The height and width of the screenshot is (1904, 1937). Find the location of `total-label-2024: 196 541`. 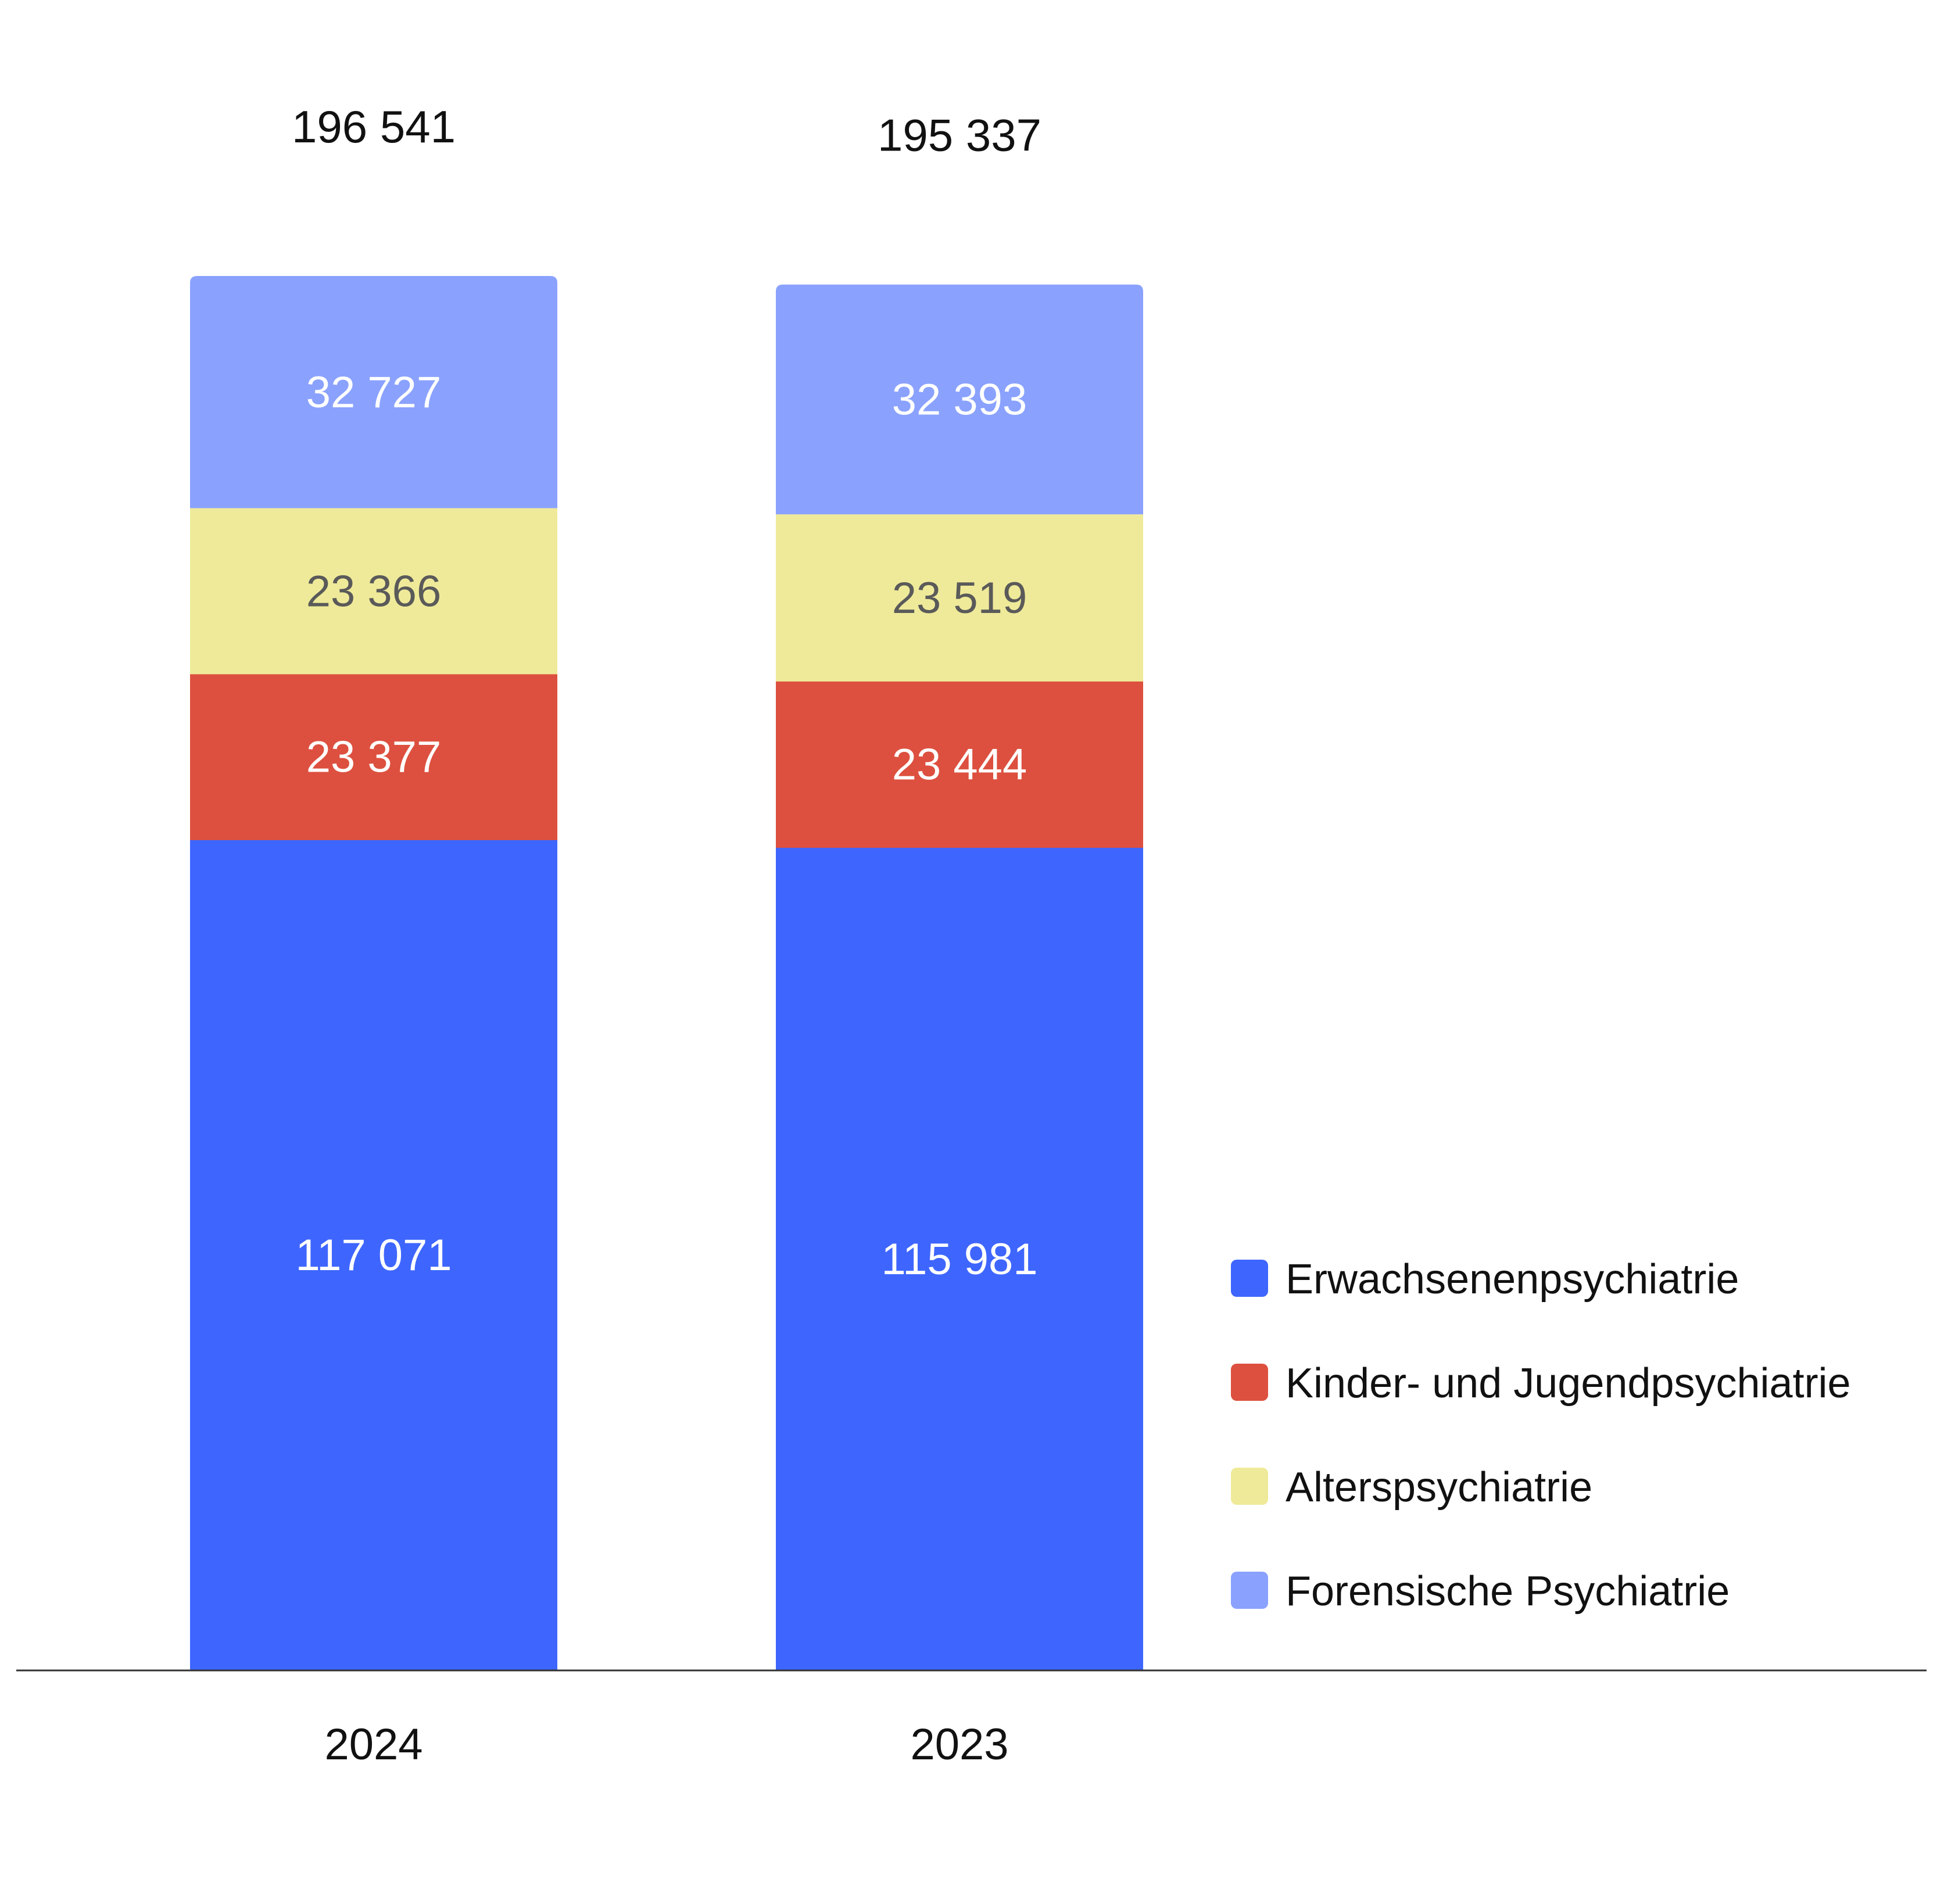

total-label-2024: 196 541 is located at coordinates (374, 126).